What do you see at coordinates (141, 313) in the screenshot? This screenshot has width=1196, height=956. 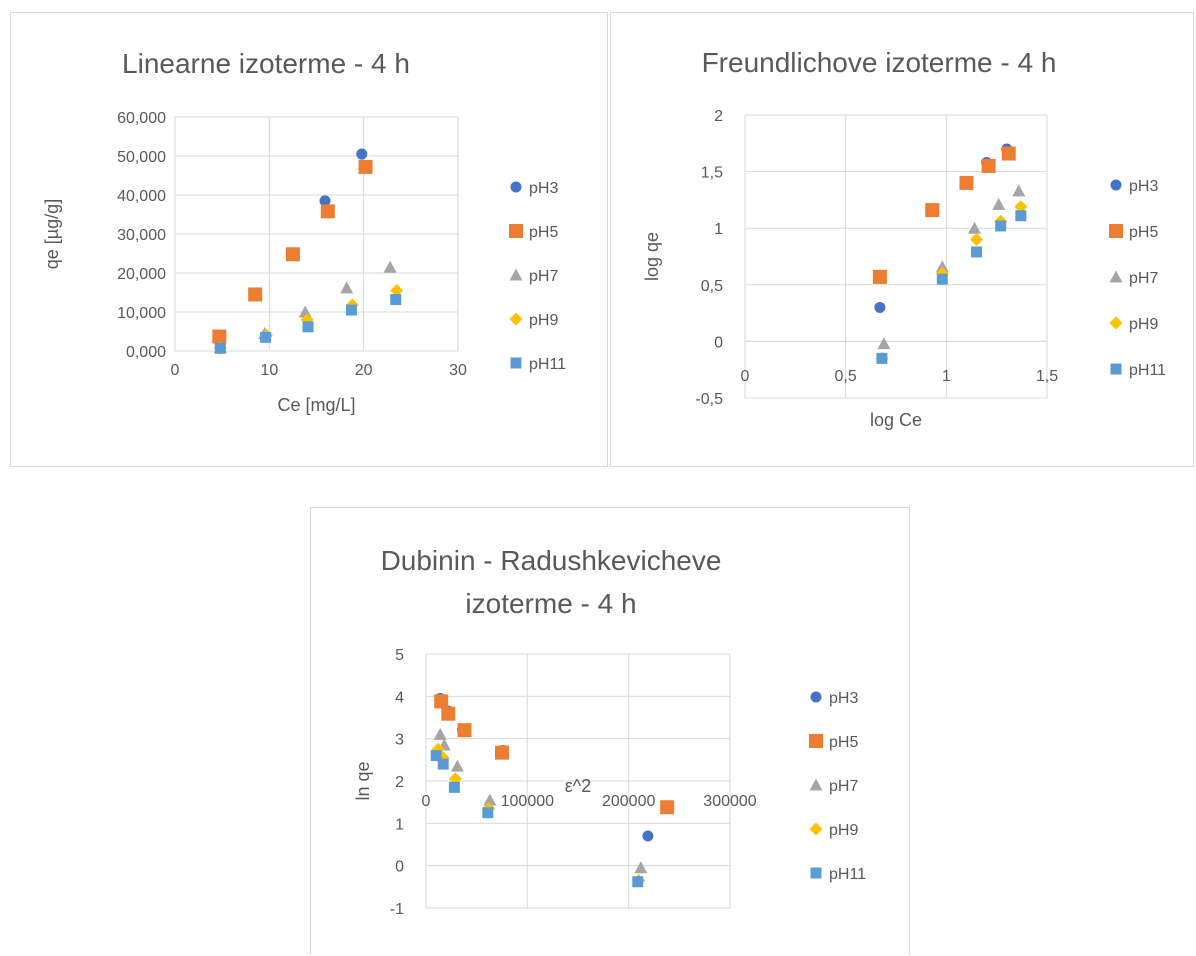 I see `y-tick-label: 10,000` at bounding box center [141, 313].